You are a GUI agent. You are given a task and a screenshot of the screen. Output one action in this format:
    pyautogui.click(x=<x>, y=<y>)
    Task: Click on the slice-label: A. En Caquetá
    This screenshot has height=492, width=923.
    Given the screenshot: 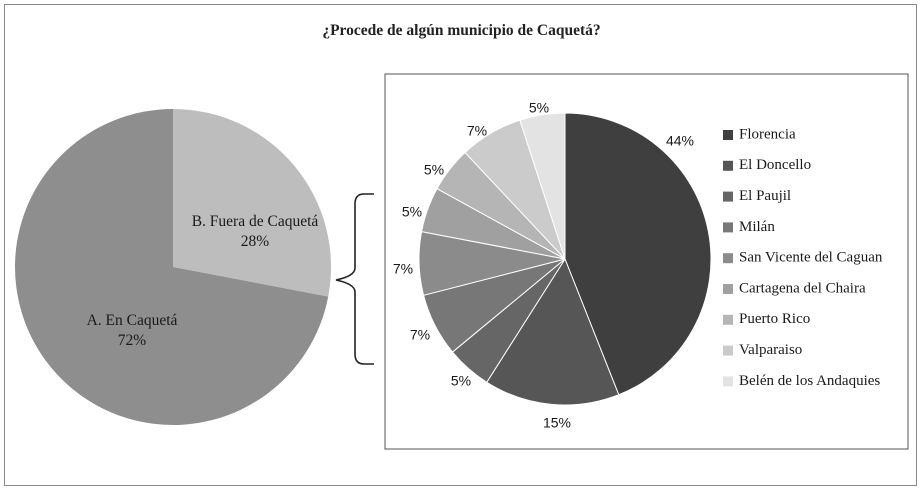 What is the action you would take?
    pyautogui.click(x=132, y=320)
    